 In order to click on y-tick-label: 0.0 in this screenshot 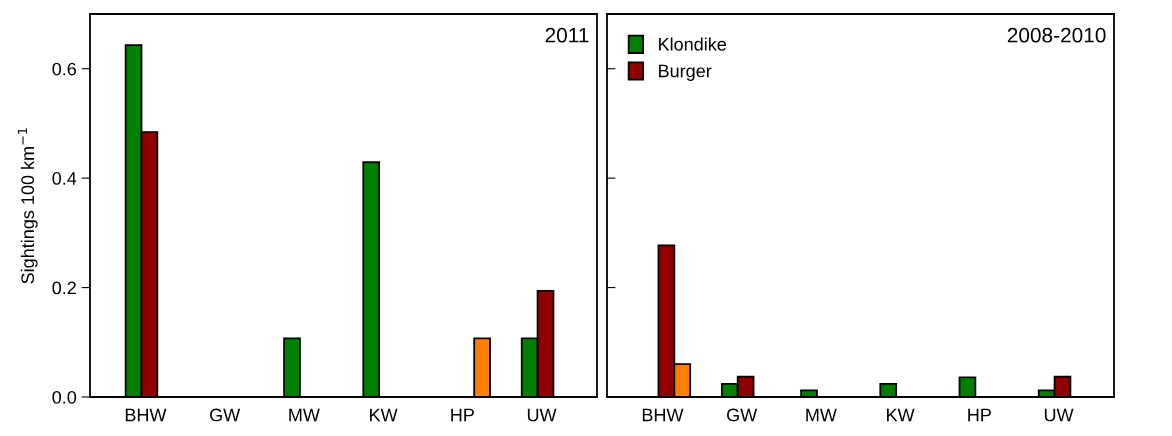, I will do `click(64, 397)`.